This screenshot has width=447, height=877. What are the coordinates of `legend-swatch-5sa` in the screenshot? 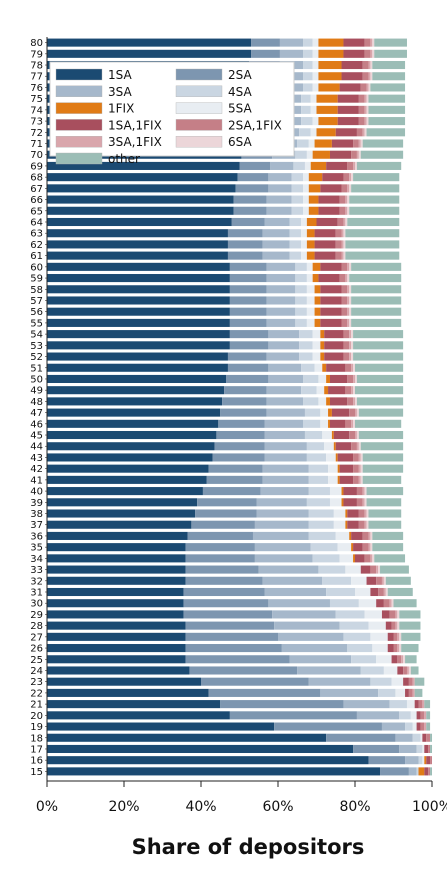 It's located at (199, 108).